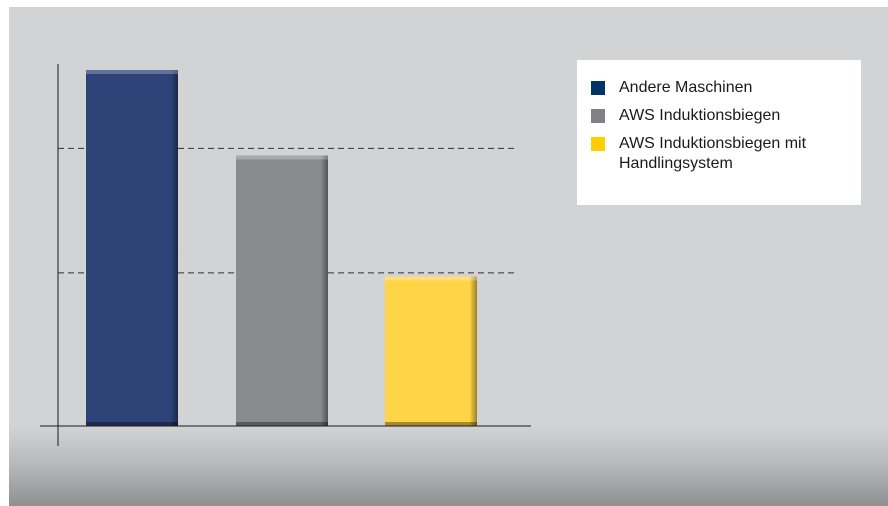 The height and width of the screenshot is (506, 888). I want to click on legend-item-aws-handlingsystem: AWS Induktionsbiegen mit Handlingsystem, so click(726, 154).